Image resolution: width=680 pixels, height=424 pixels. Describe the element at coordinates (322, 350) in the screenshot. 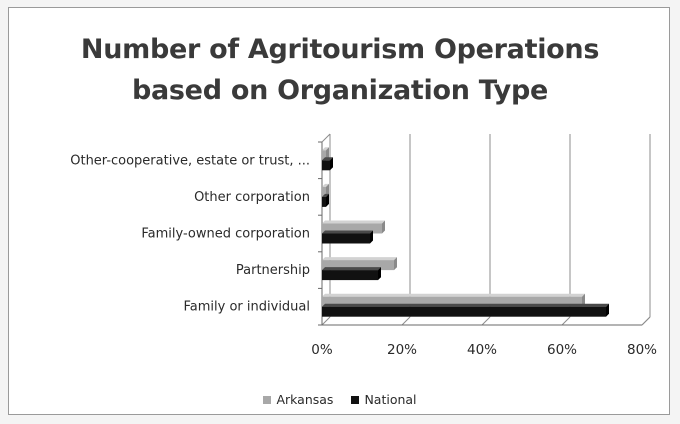

I see `x-tick-label: 0%` at that location.